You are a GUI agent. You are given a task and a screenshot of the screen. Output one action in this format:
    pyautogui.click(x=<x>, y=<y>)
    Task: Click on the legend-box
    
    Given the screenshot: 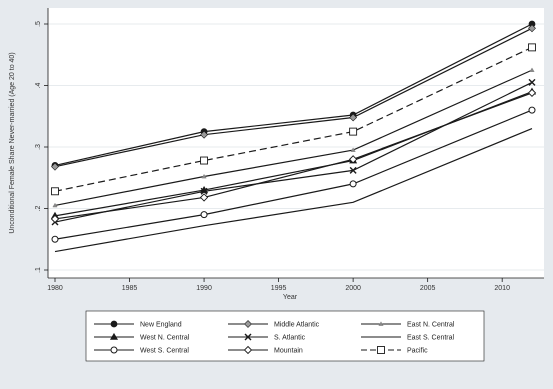 What is the action you would take?
    pyautogui.click(x=285, y=336)
    